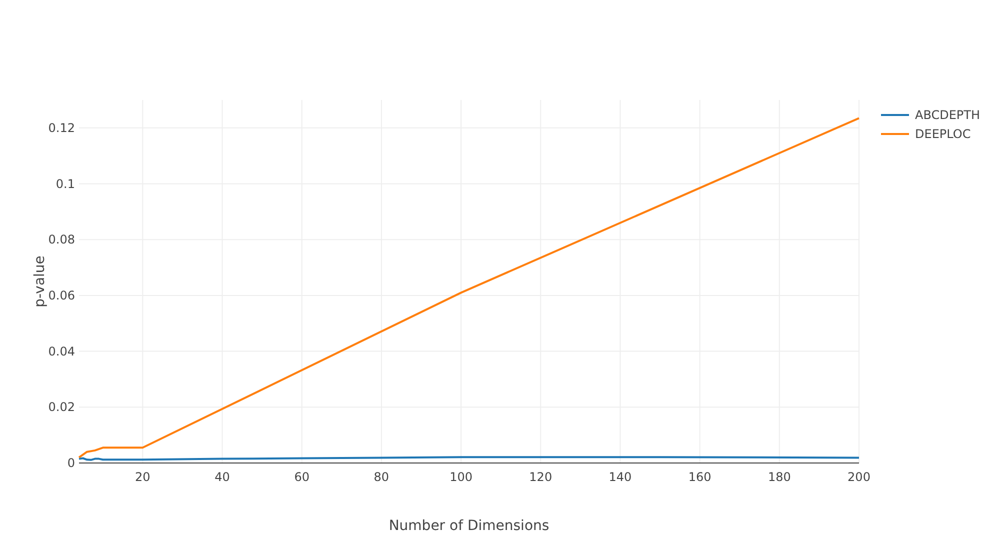 Image resolution: width=995 pixels, height=558 pixels. Describe the element at coordinates (61, 407) in the screenshot. I see `y-tick-label: 0.02` at that location.